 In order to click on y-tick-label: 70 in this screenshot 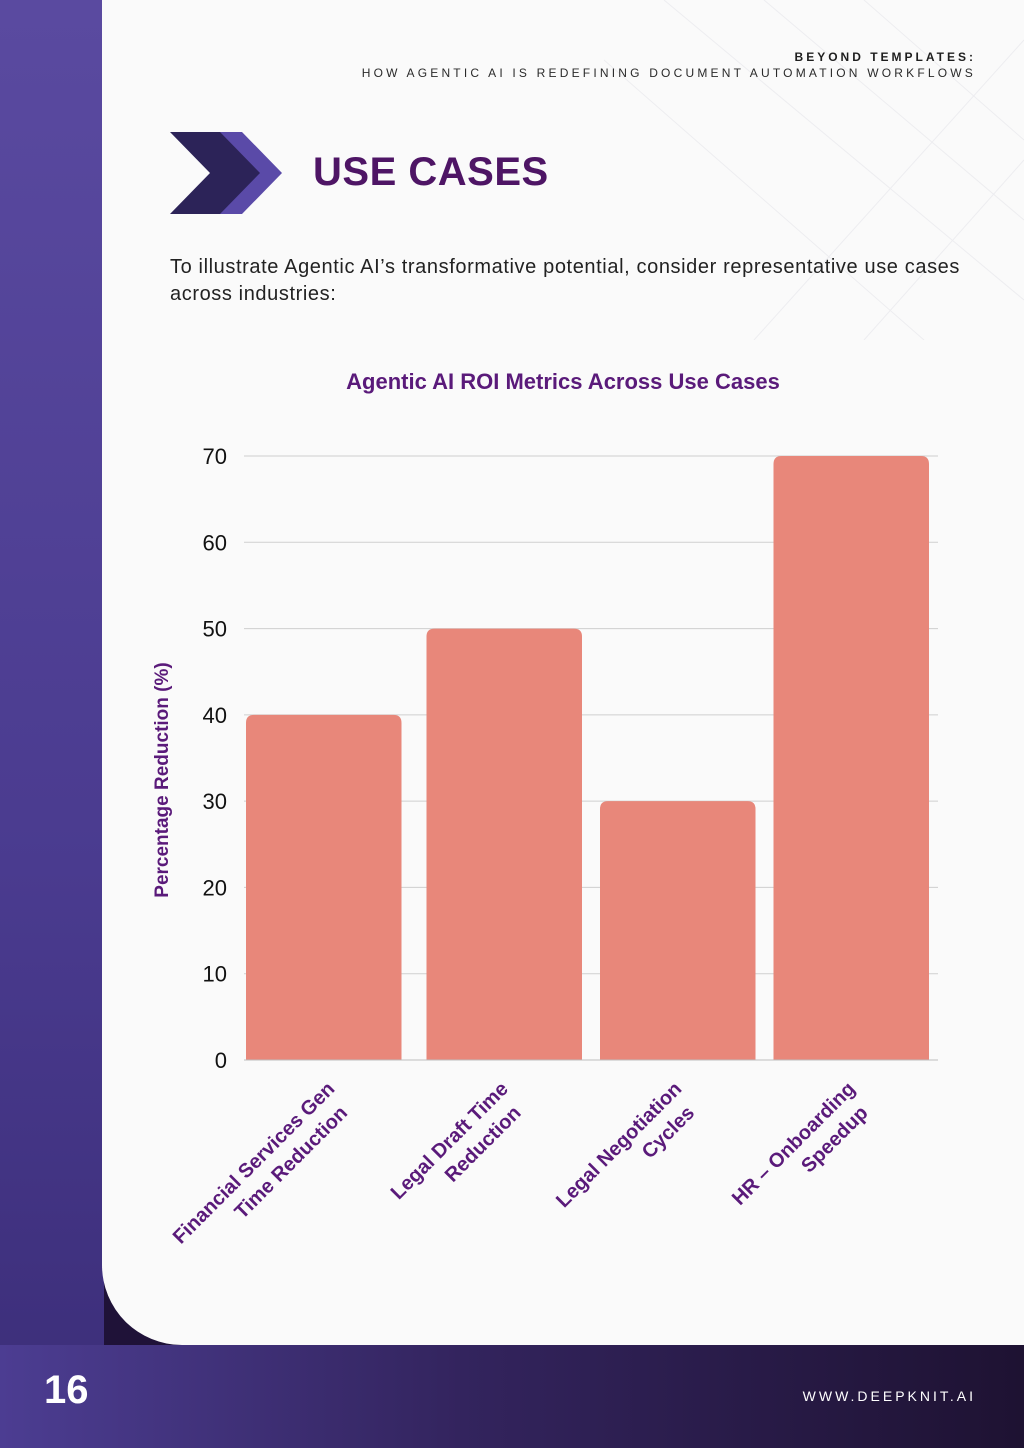, I will do `click(215, 456)`.